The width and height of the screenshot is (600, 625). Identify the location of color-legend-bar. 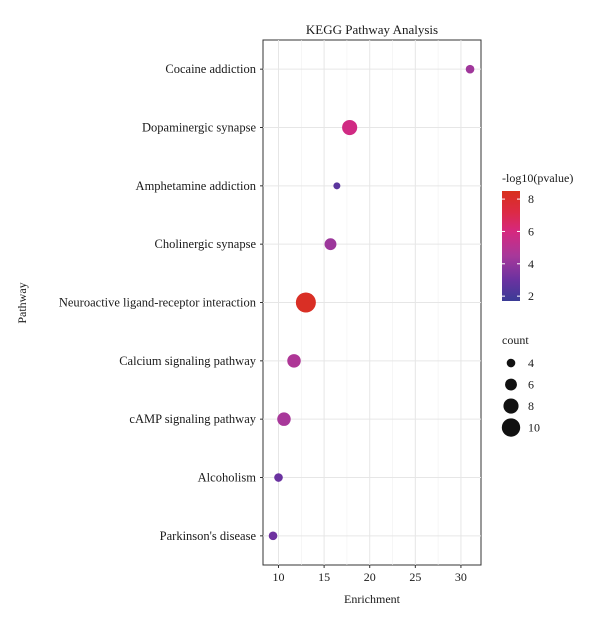
(511, 246).